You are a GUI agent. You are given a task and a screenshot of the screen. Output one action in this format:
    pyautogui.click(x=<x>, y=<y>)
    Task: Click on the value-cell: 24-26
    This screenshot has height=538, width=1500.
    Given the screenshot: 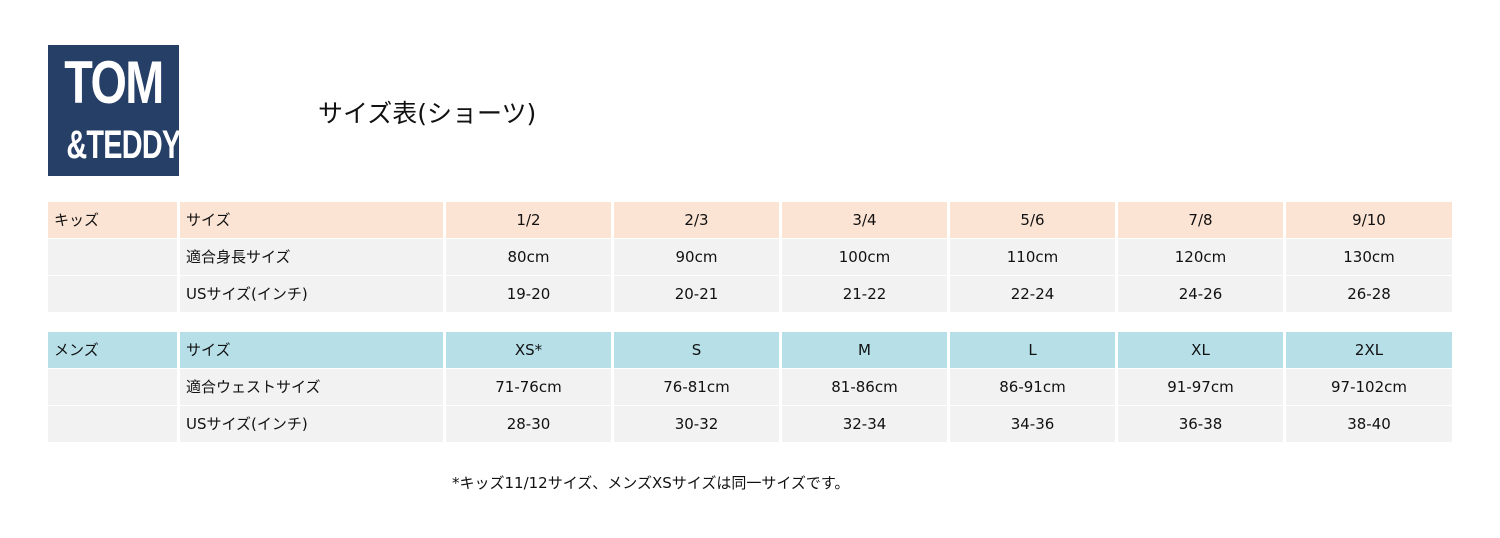 What is the action you would take?
    pyautogui.click(x=1200, y=294)
    